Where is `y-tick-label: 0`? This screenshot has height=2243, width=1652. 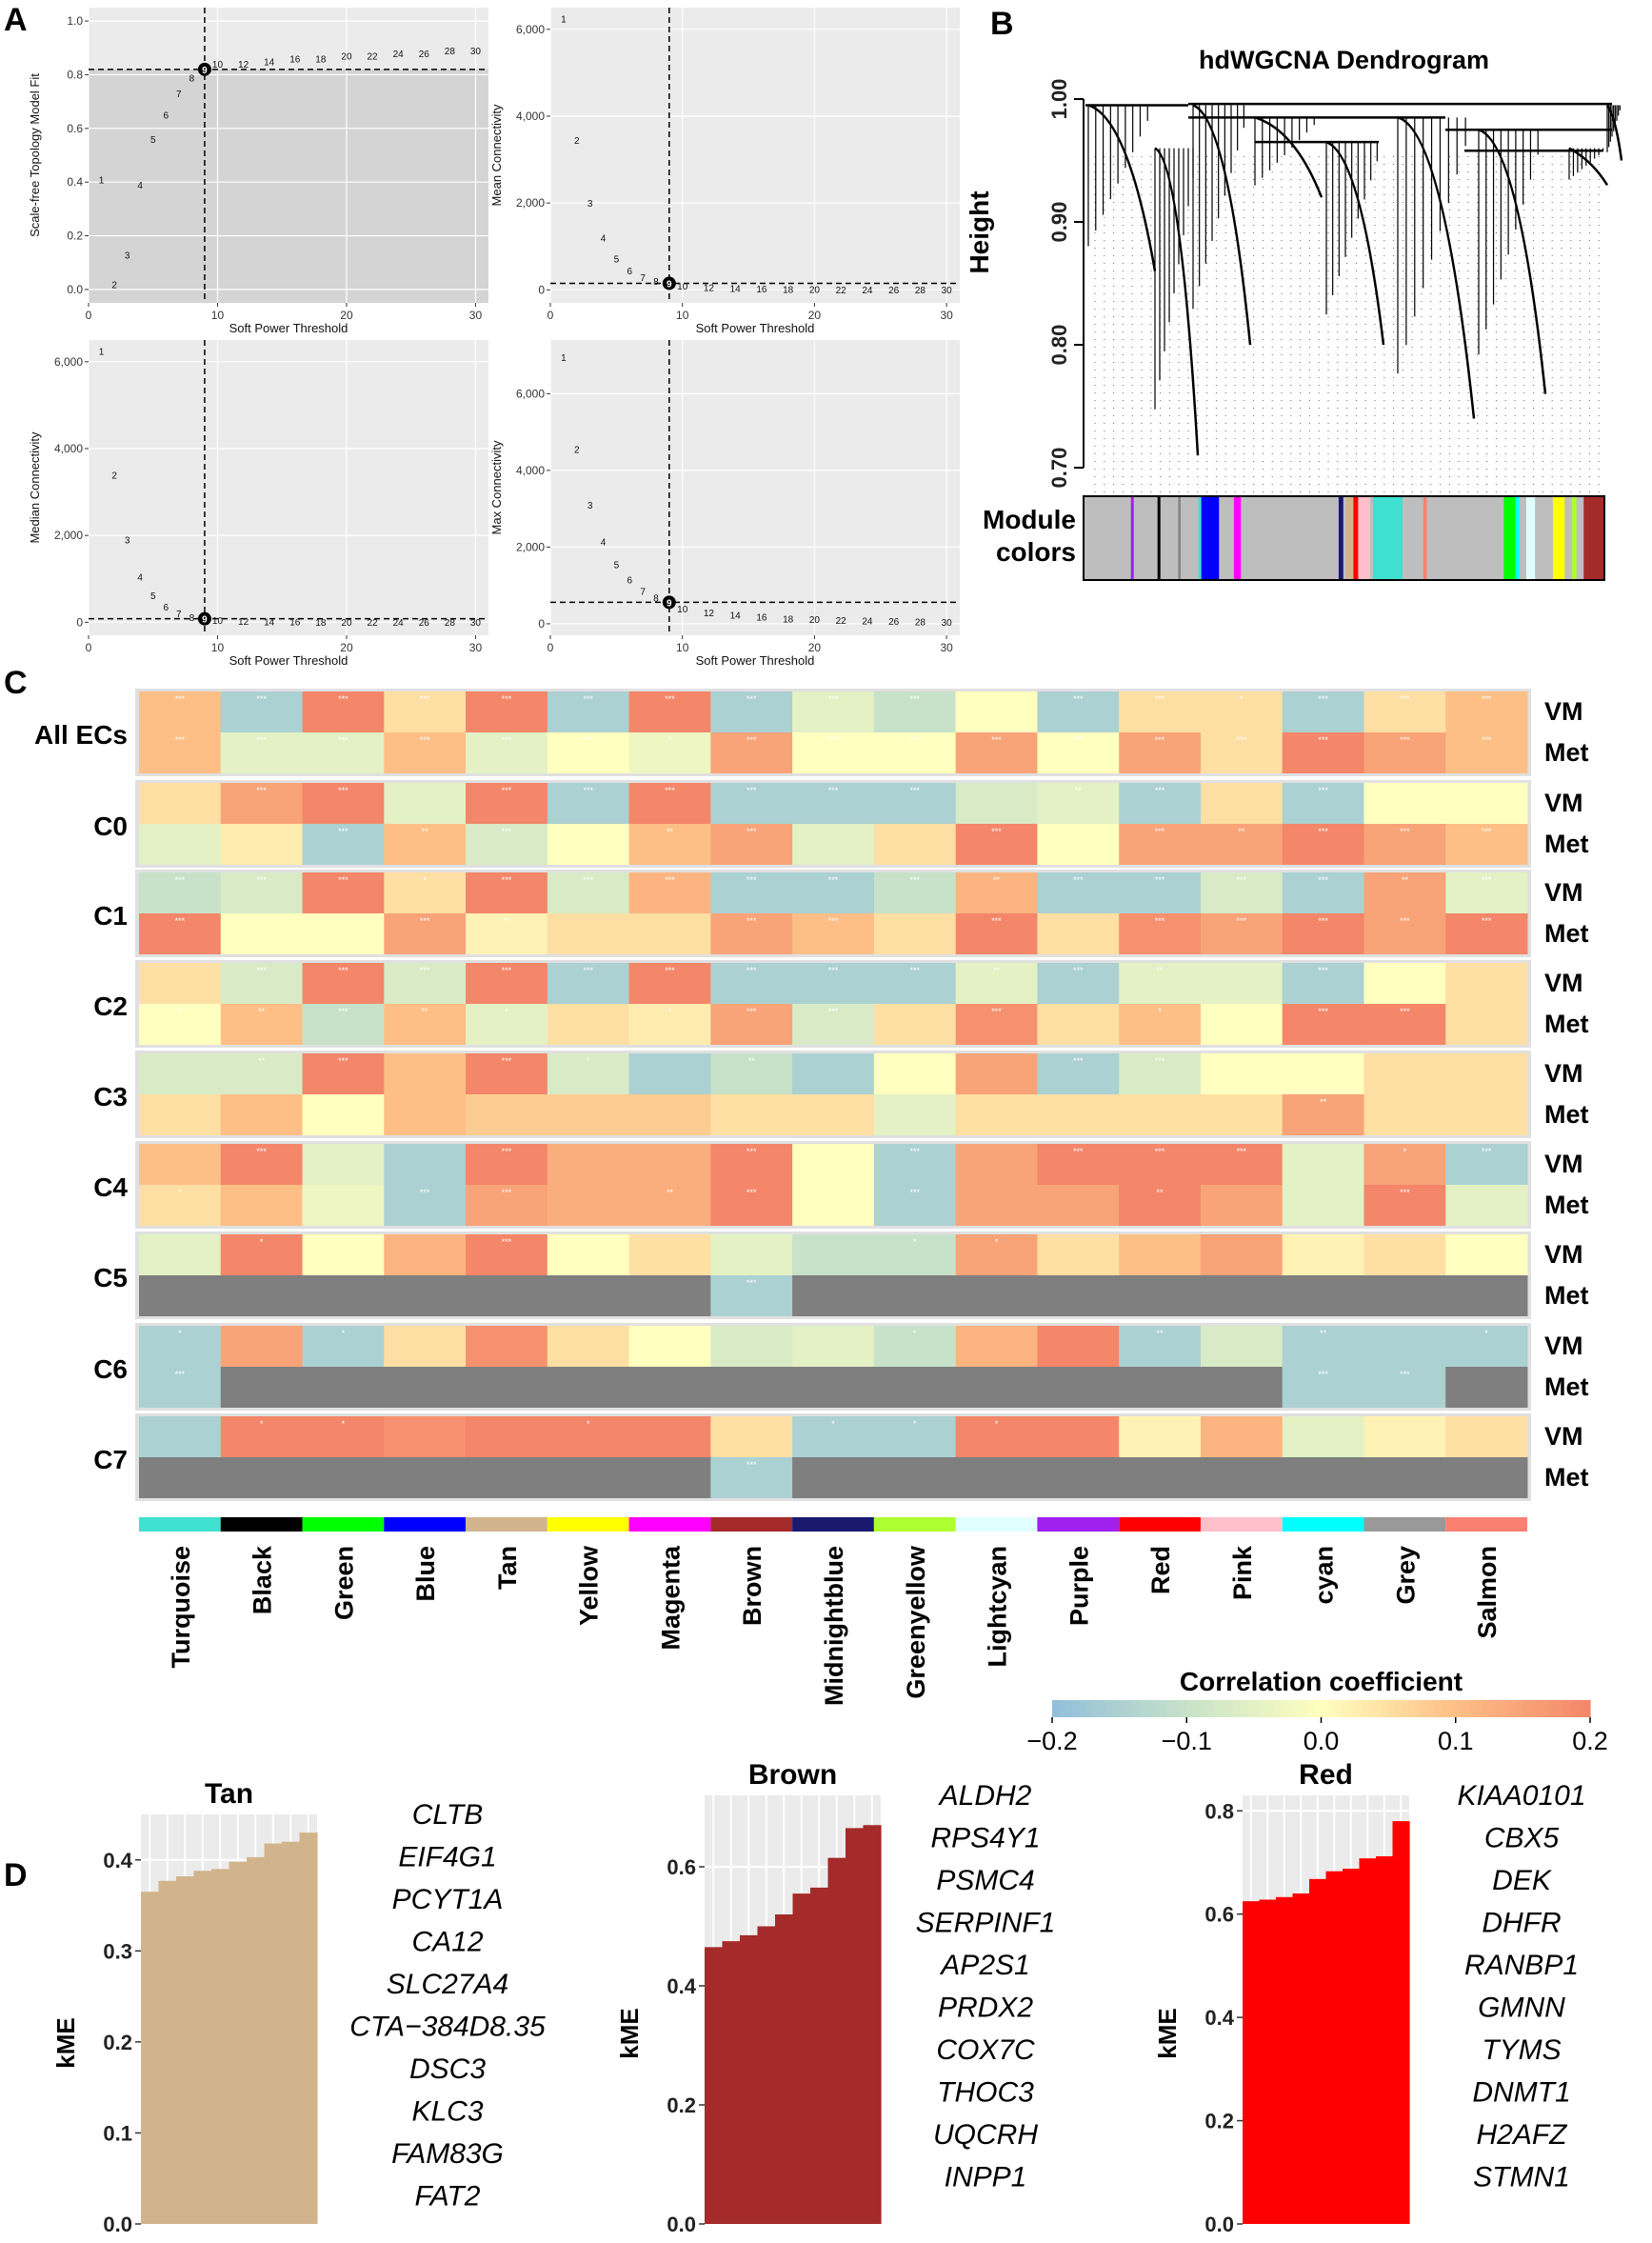
y-tick-label: 0 is located at coordinates (542, 289).